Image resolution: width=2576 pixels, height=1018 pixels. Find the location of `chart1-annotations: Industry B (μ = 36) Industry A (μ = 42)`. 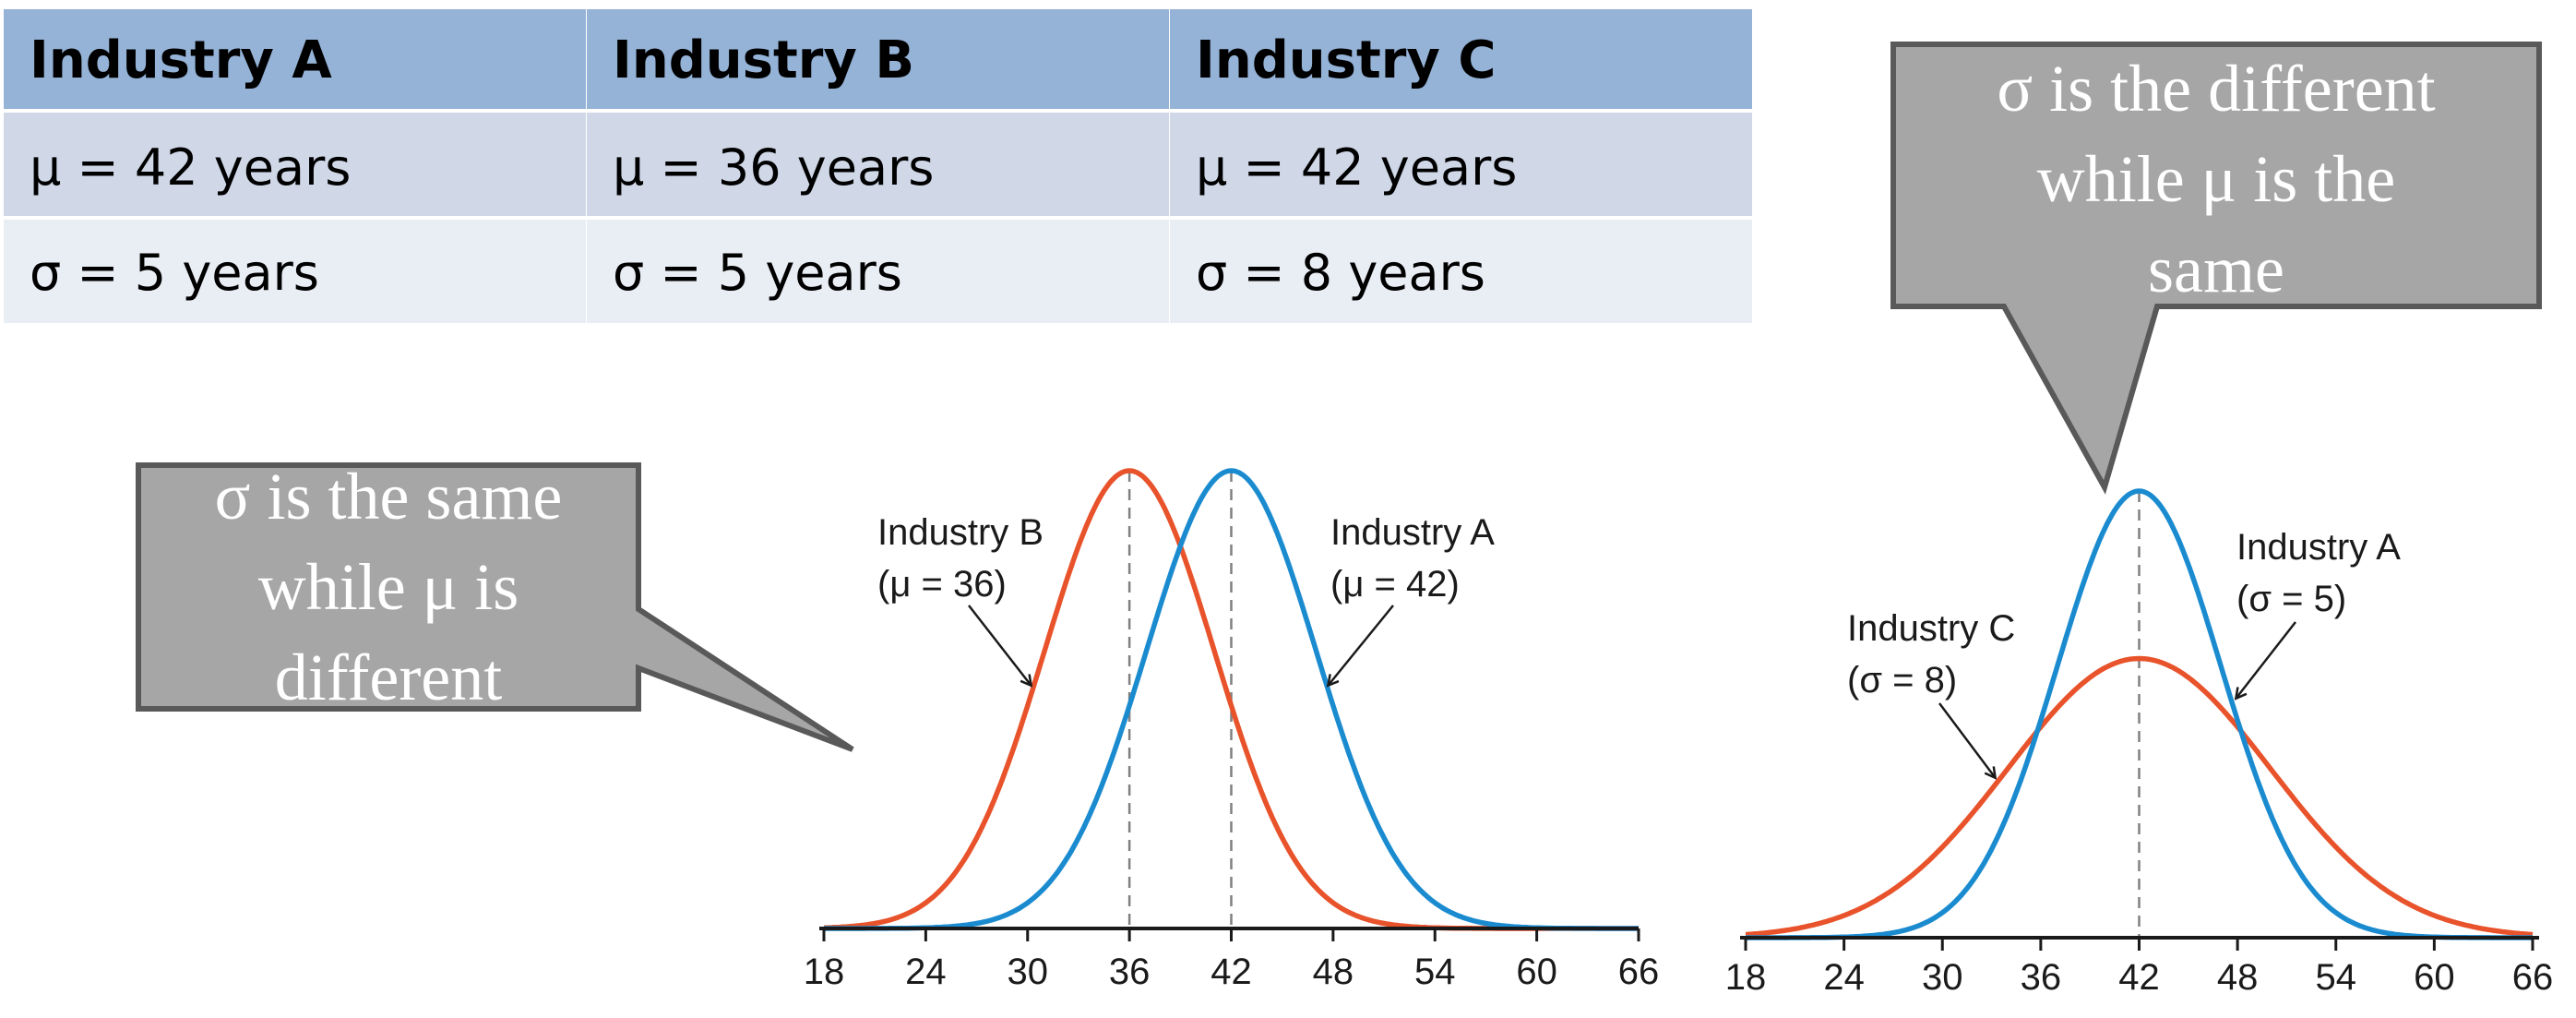

chart1-annotations: Industry B (μ = 36) Industry A (μ = 42) is located at coordinates (1186, 598).